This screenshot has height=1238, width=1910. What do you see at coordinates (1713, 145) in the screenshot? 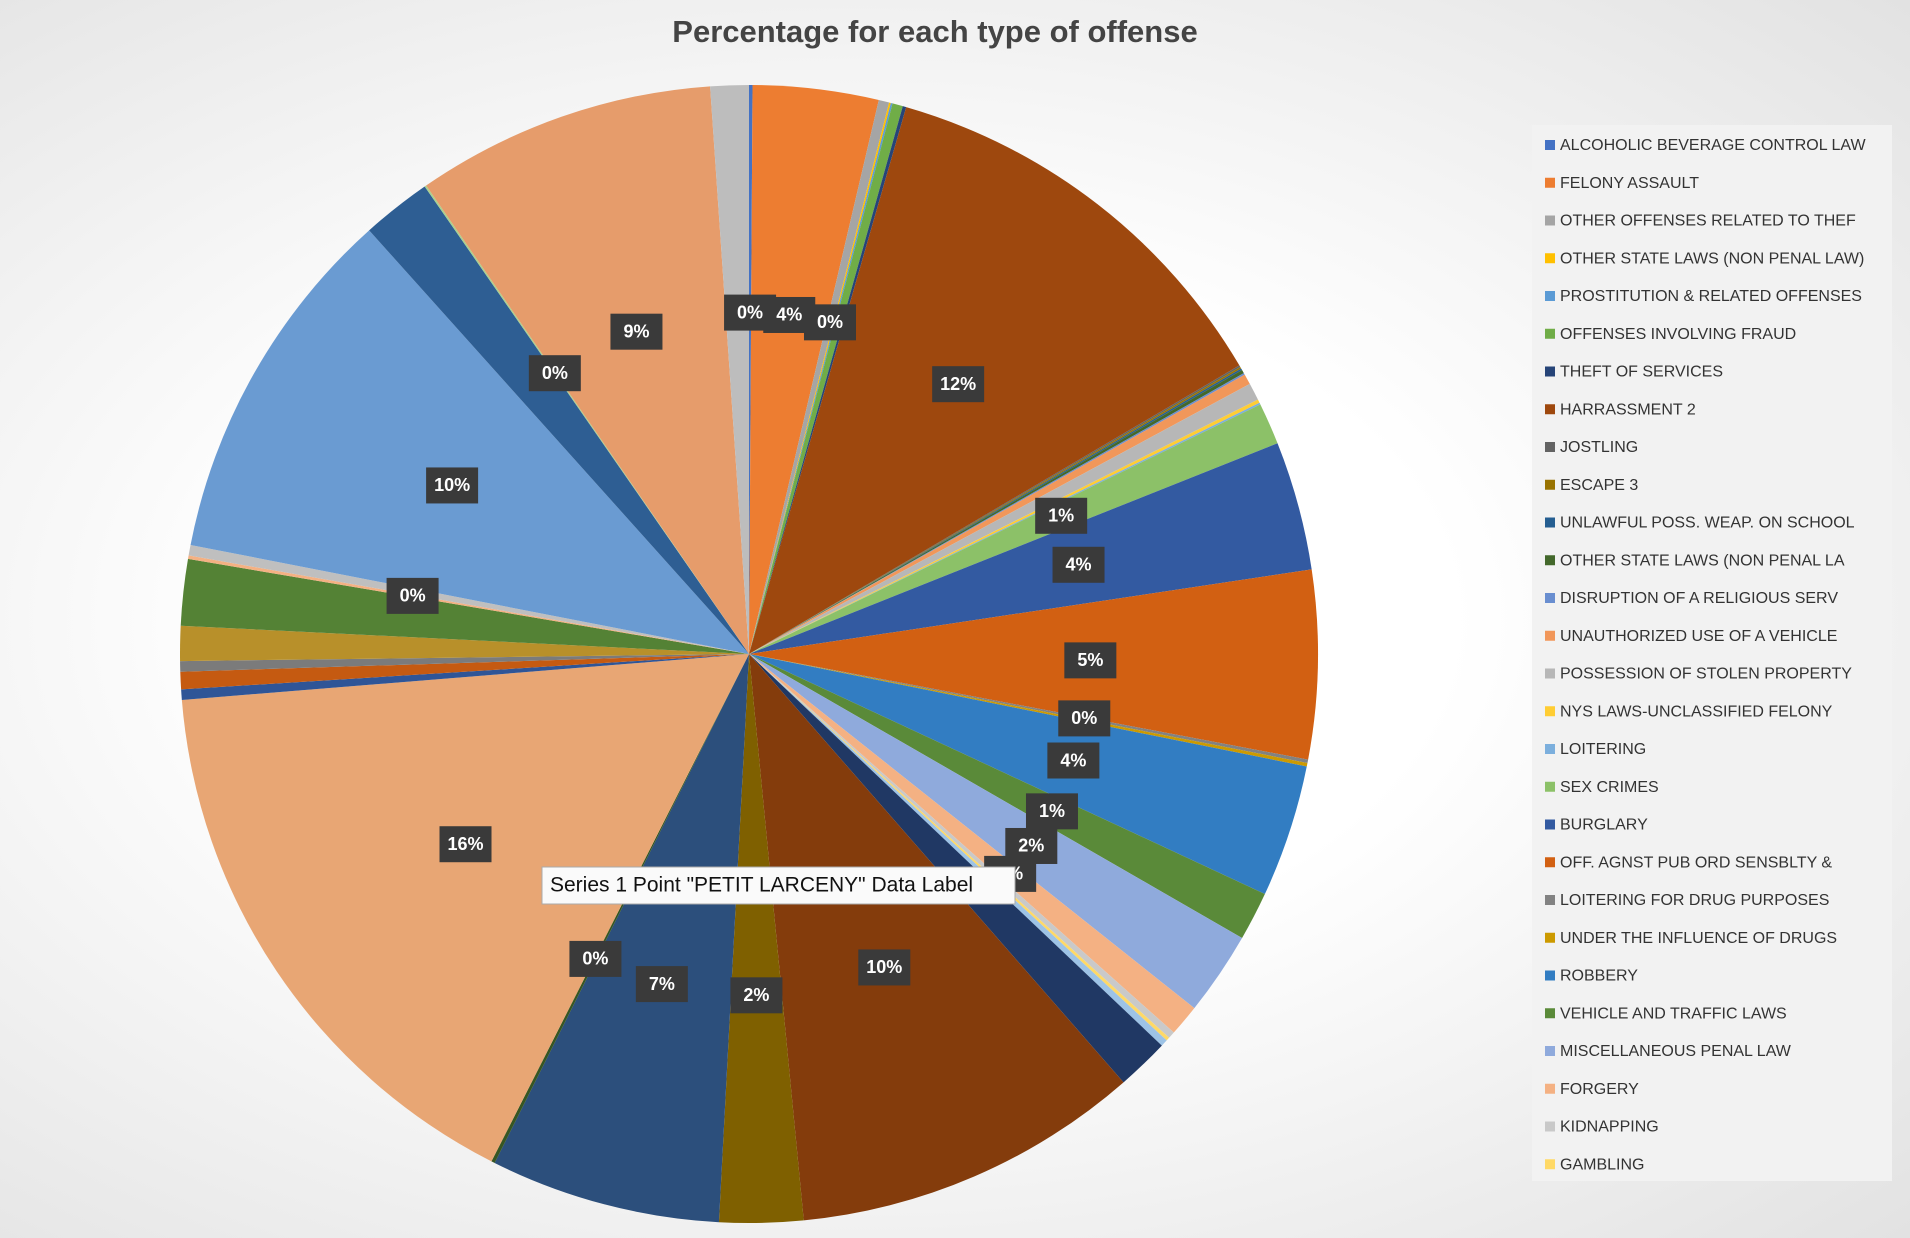
I see `legend-label: ALCOHOLIC BEVERAGE CONTROL LAW` at bounding box center [1713, 145].